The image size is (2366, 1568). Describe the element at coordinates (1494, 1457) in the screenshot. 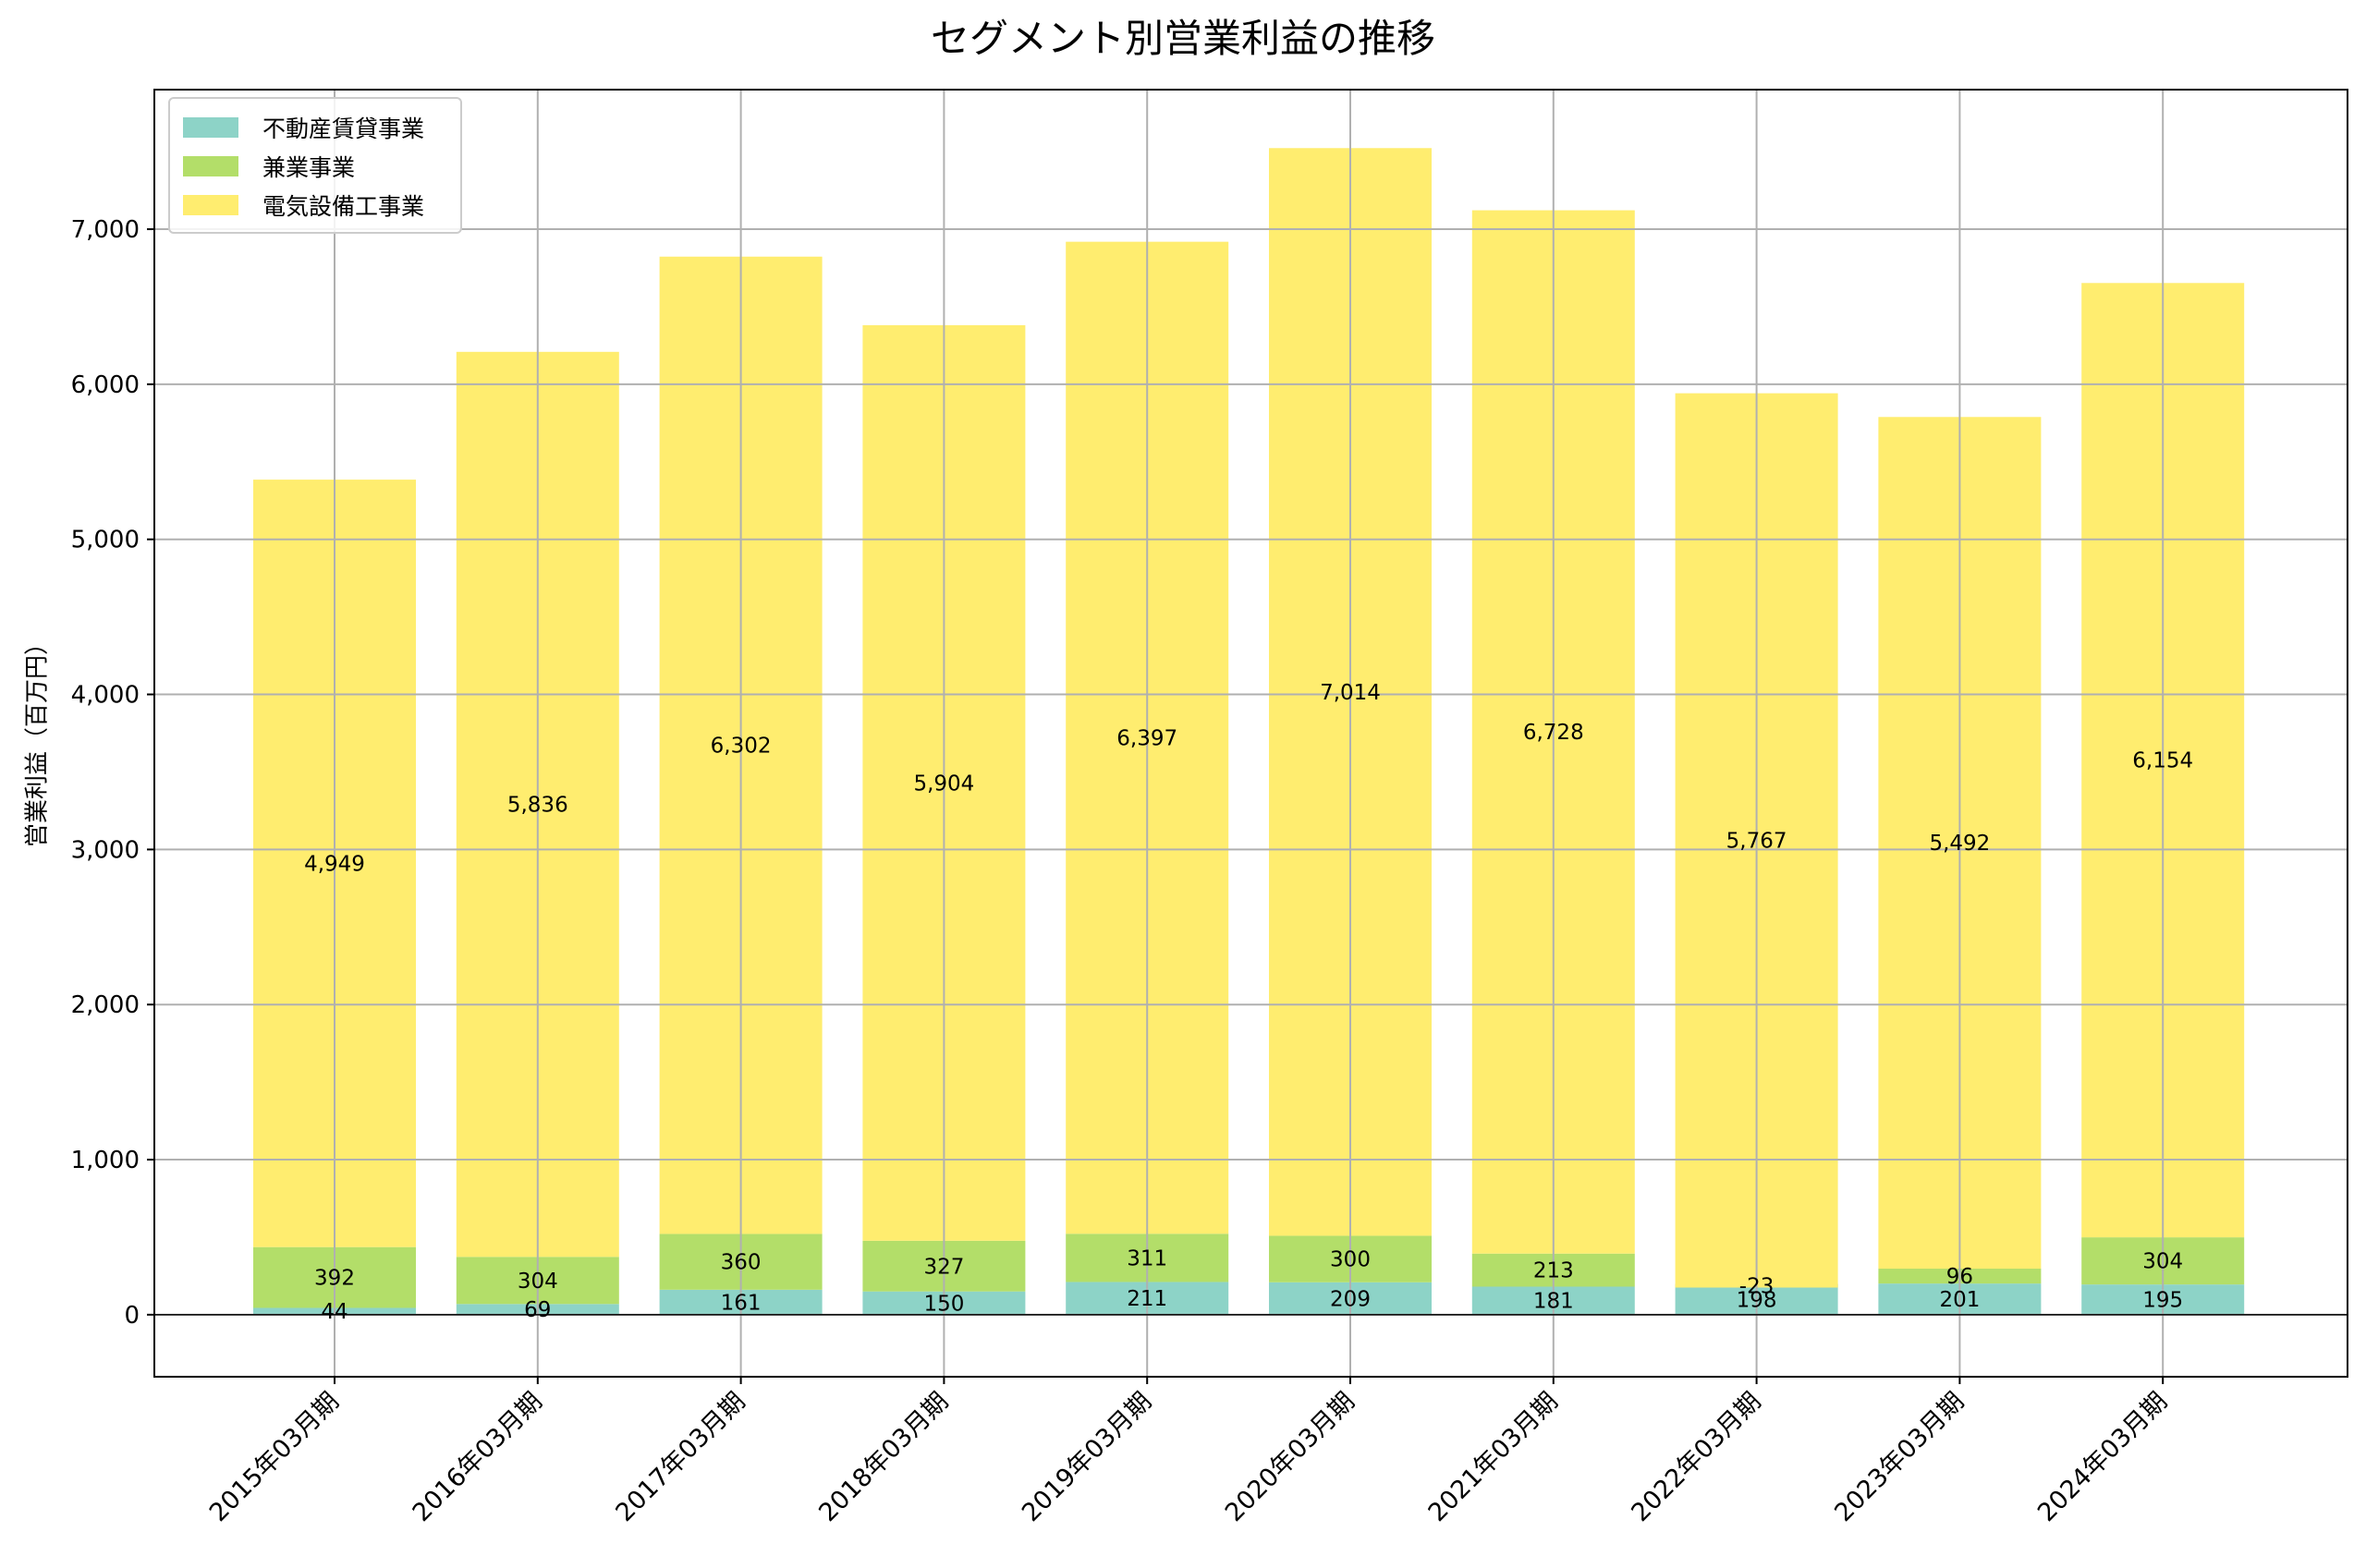

I see `x-tick-label: 2021年03月期` at that location.